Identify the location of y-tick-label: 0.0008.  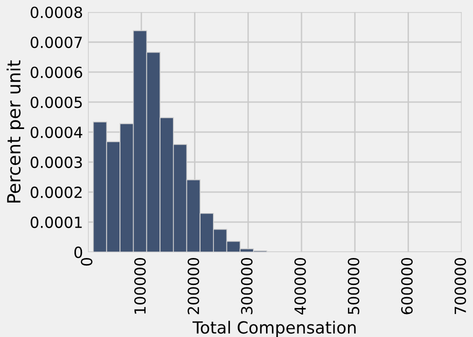
(56, 12).